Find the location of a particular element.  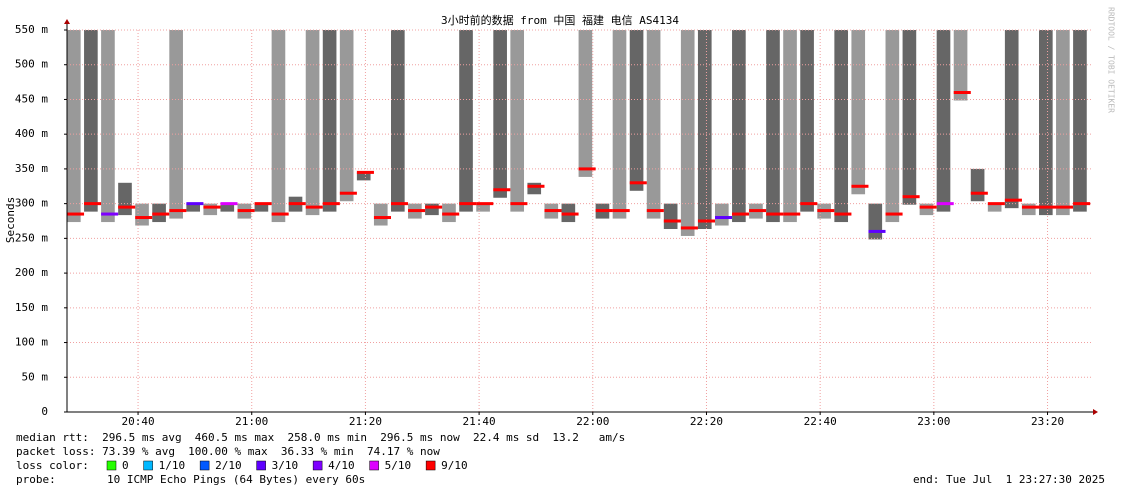

y-tick-label: 150 m is located at coordinates (31, 307).